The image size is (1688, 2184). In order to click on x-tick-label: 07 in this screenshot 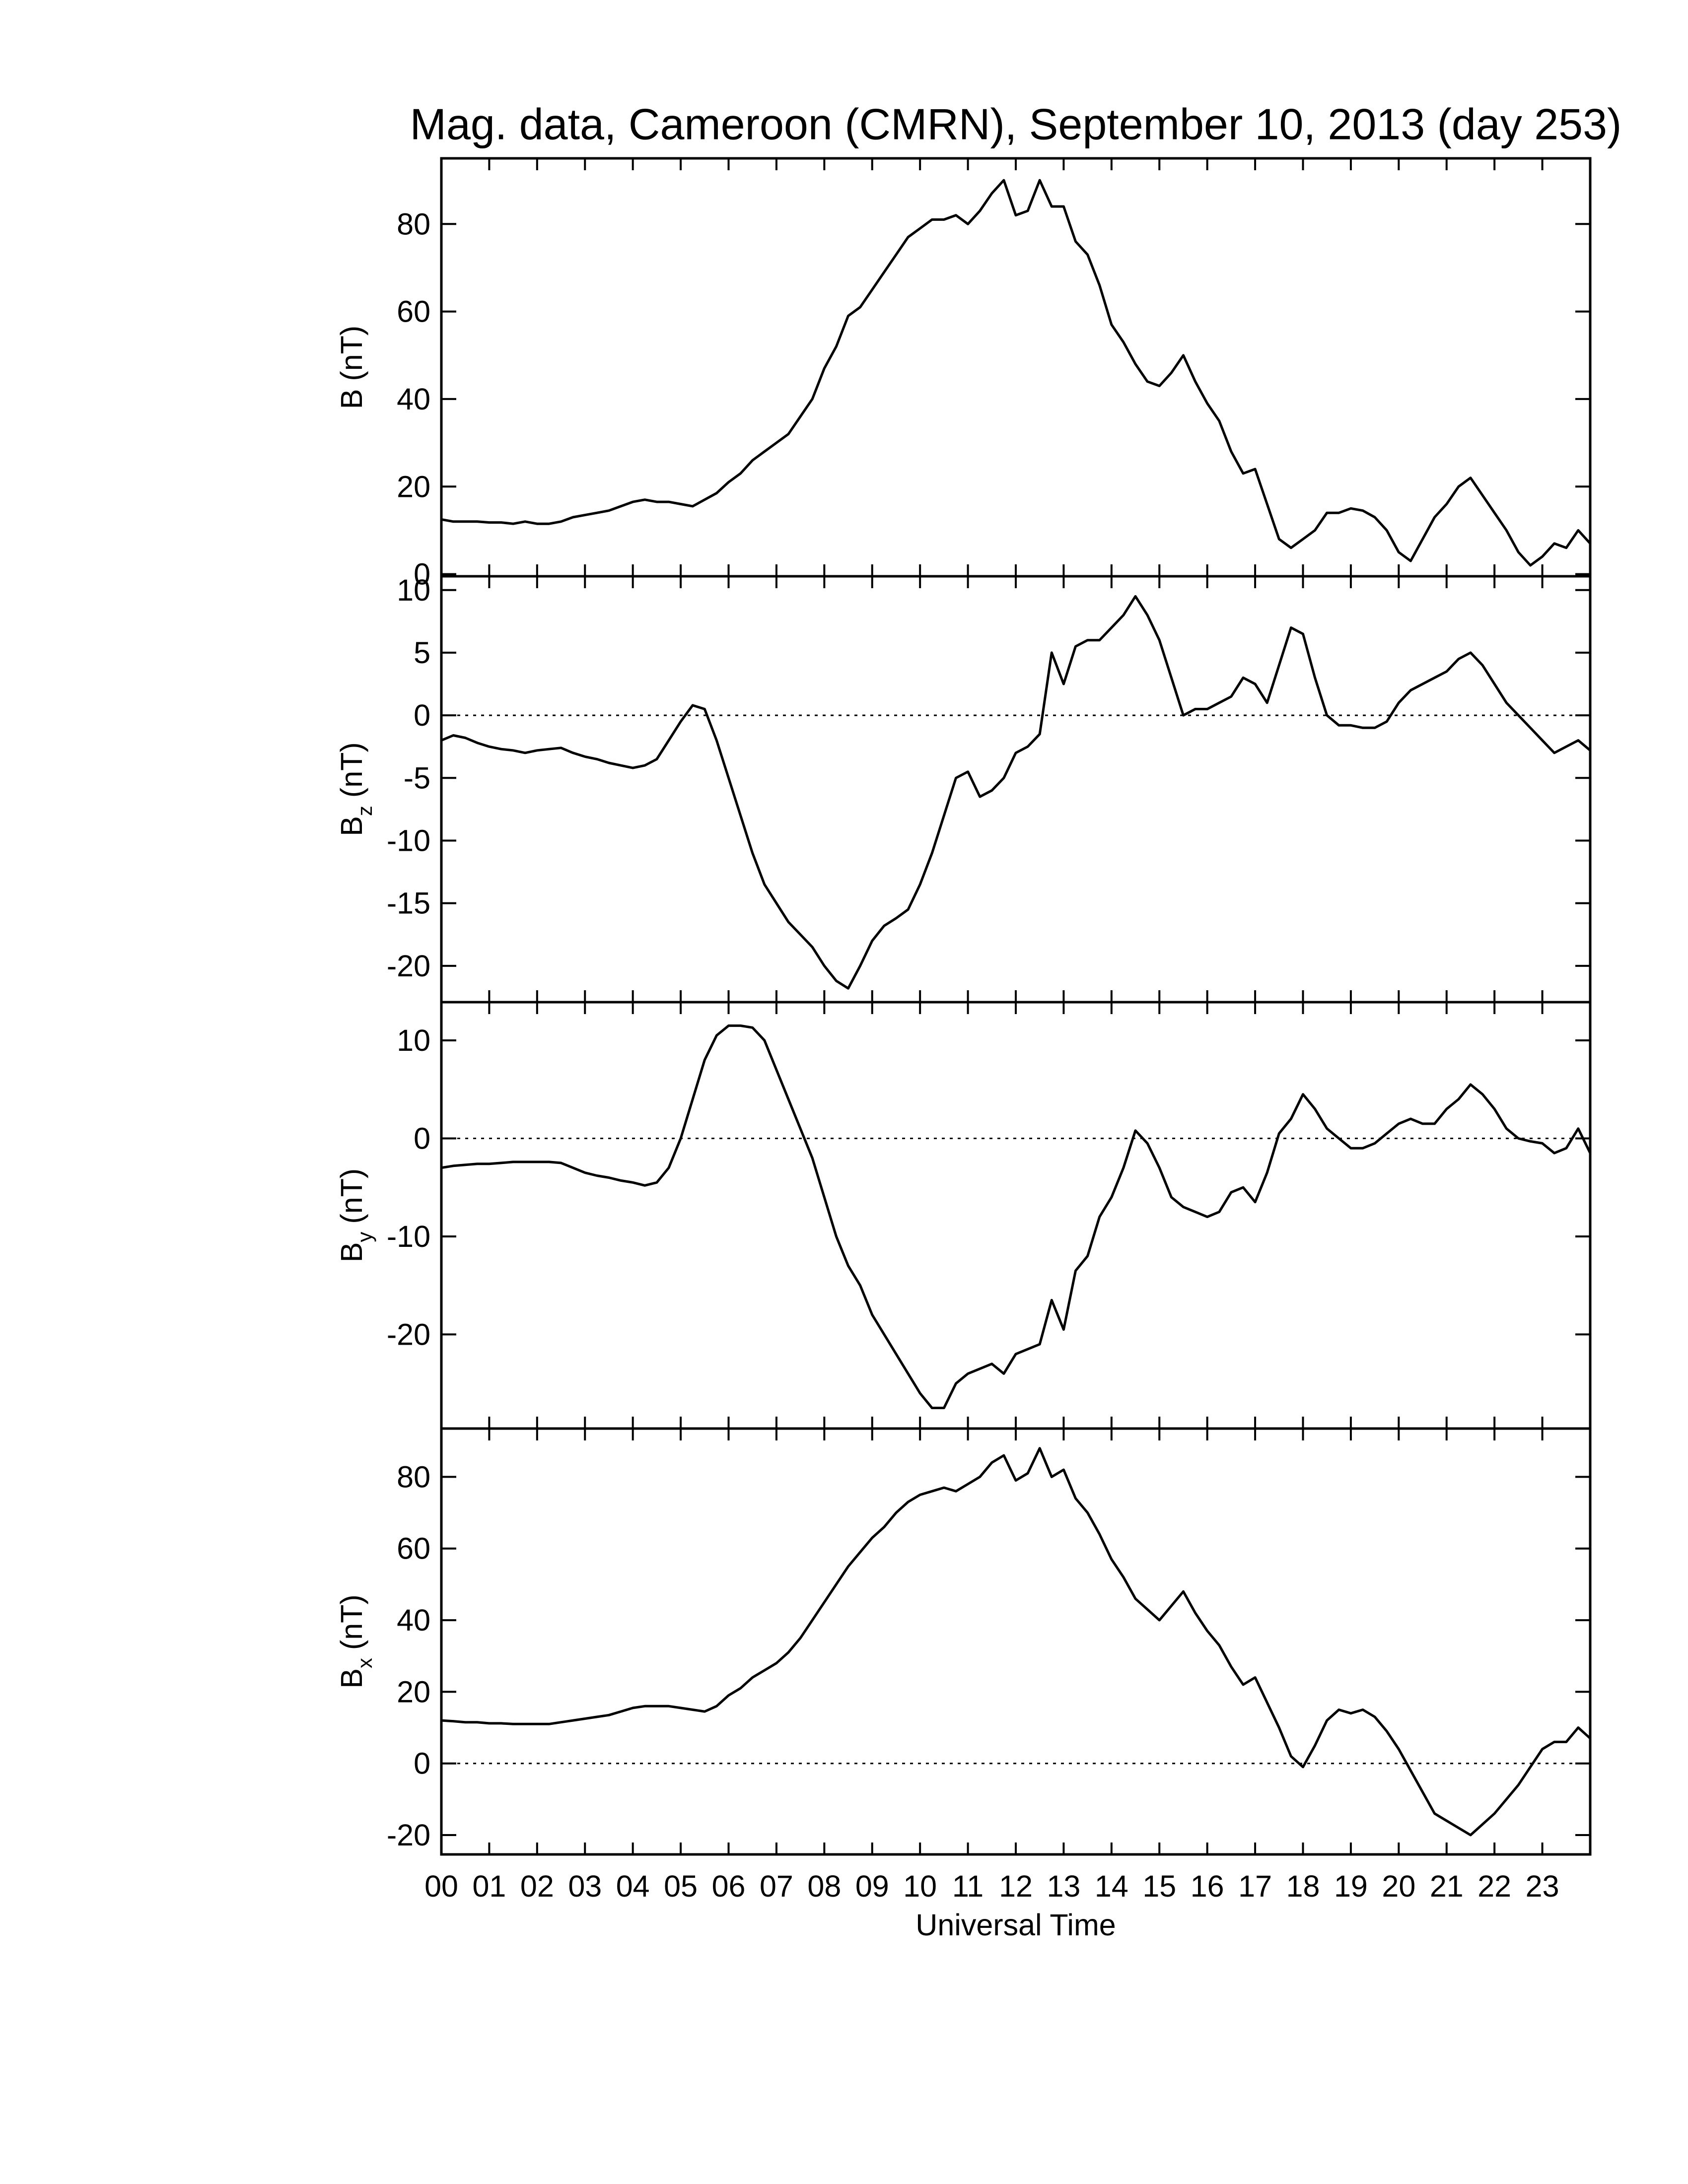, I will do `click(776, 1886)`.